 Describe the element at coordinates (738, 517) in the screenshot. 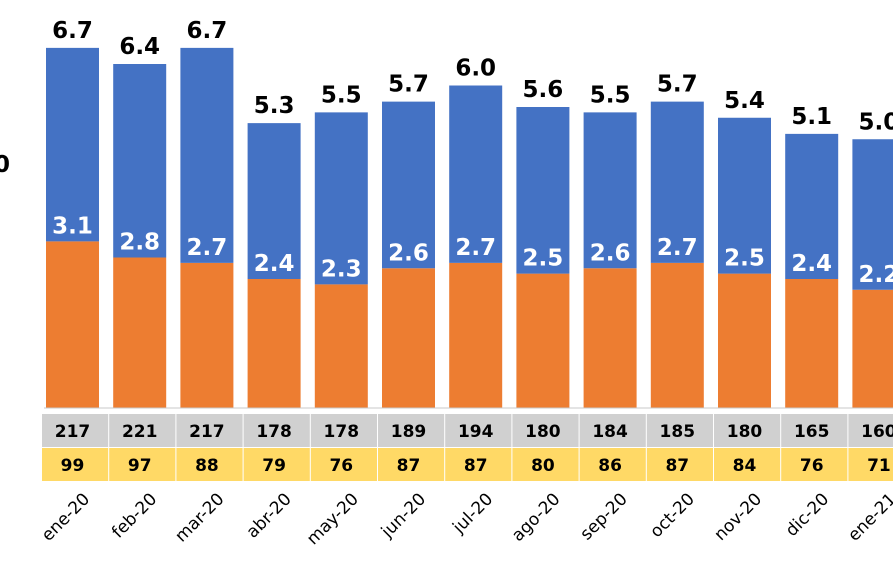

I see `category-label: nov-20` at that location.